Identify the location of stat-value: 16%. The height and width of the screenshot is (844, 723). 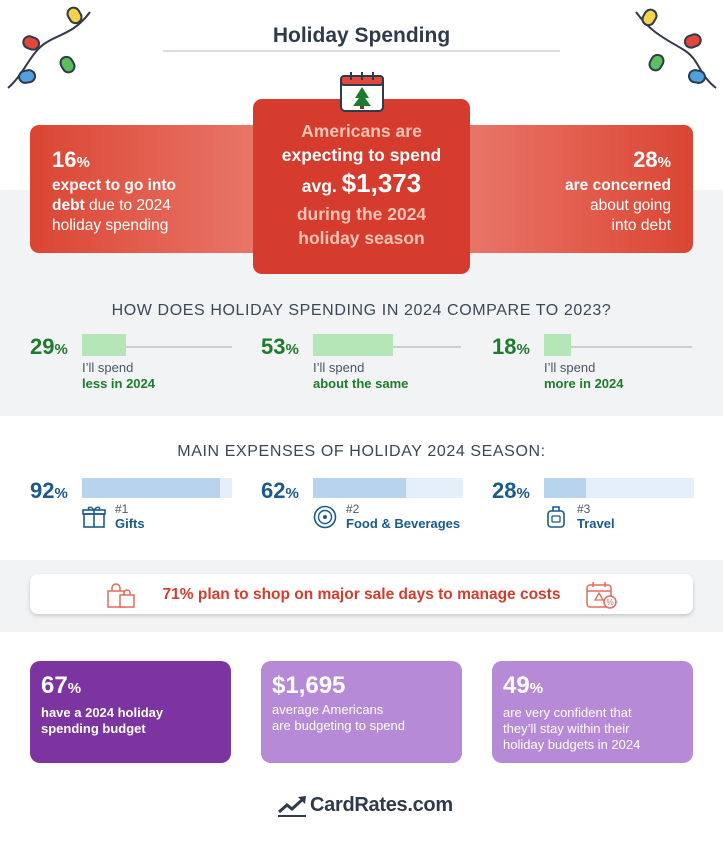
(71, 159).